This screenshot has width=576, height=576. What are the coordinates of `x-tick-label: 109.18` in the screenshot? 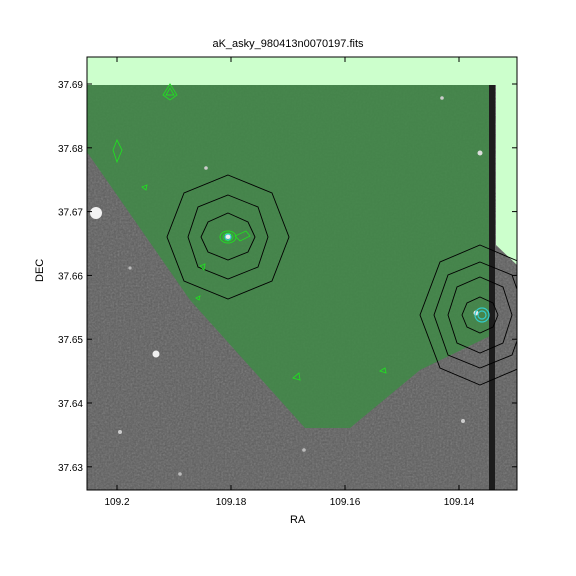 It's located at (231, 502).